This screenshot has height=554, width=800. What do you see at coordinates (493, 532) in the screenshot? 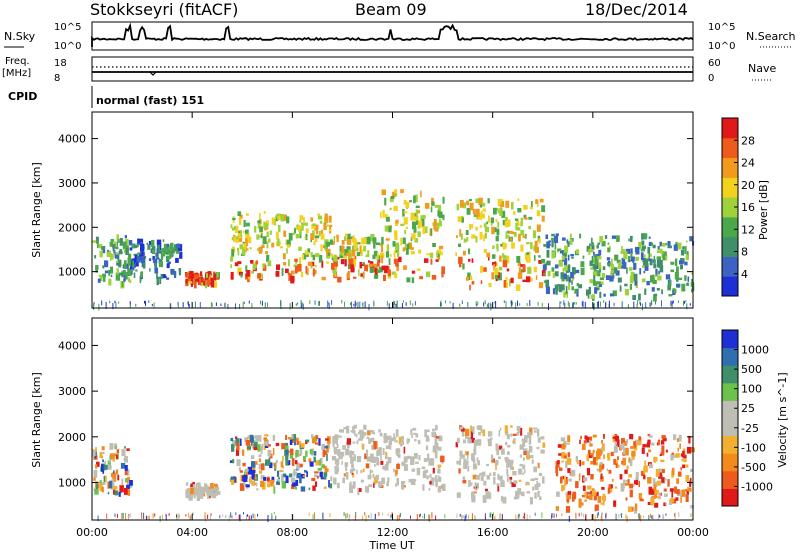
I see `x-tick-label: 16:00` at bounding box center [493, 532].